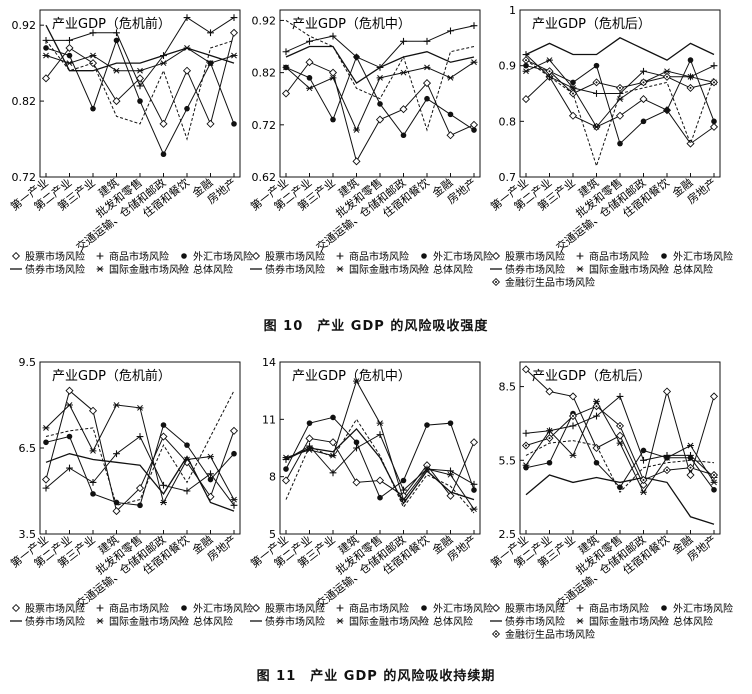 The width and height of the screenshot is (752, 694). Describe the element at coordinates (620, 443) in the screenshot. I see `series-deriv` at that location.